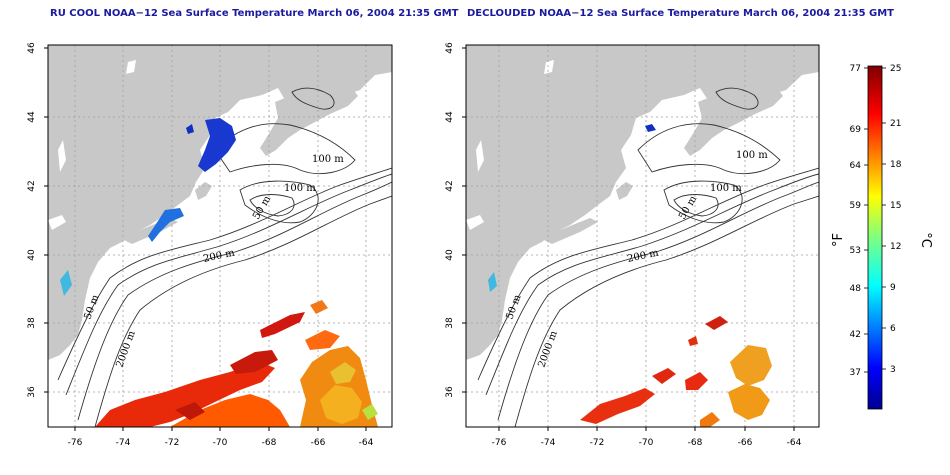 The image size is (950, 475). I want to click on lat-tick-left-6: 36, so click(32, 392).